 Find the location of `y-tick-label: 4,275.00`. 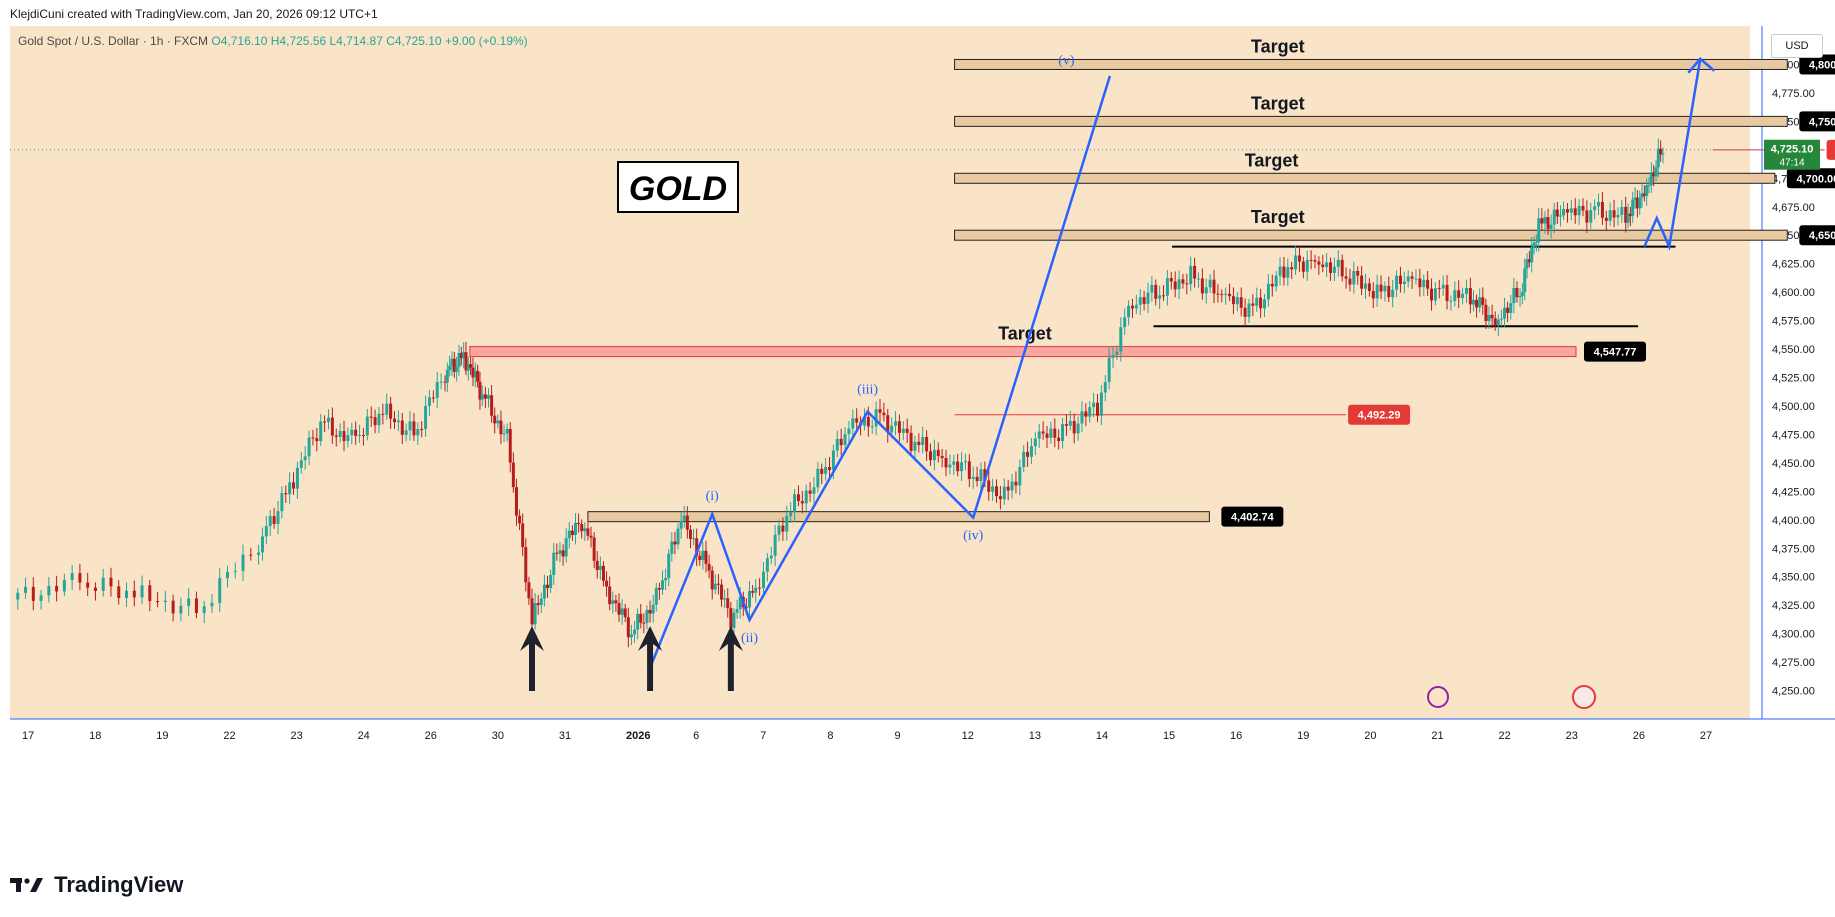

y-tick-label: 4,275.00 is located at coordinates (1793, 663).